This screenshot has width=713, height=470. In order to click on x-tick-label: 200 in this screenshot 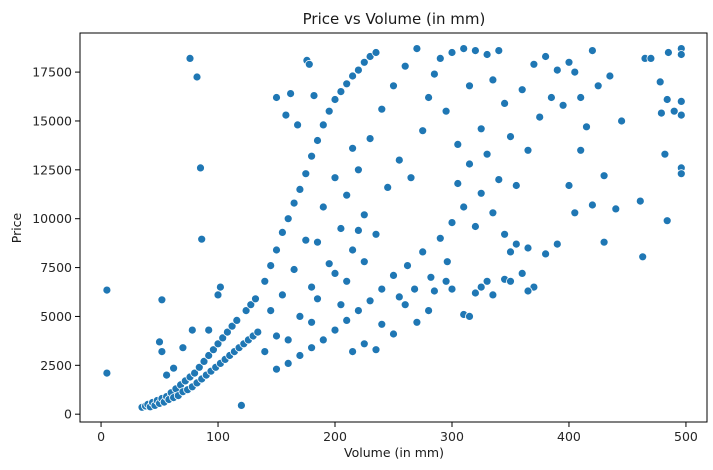, I will do `click(335, 436)`.